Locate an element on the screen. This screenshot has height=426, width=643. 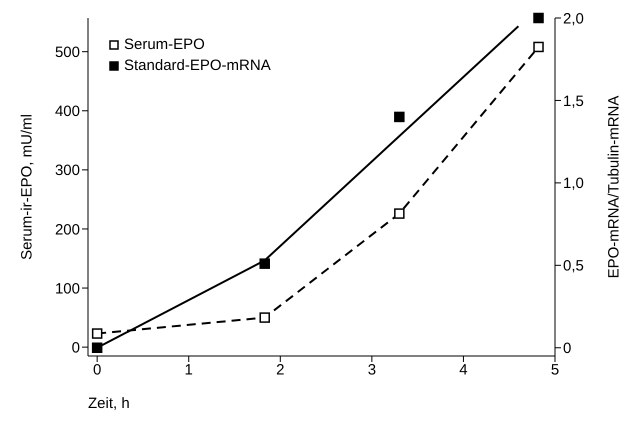
y-tick-label: 400 is located at coordinates (67, 111).